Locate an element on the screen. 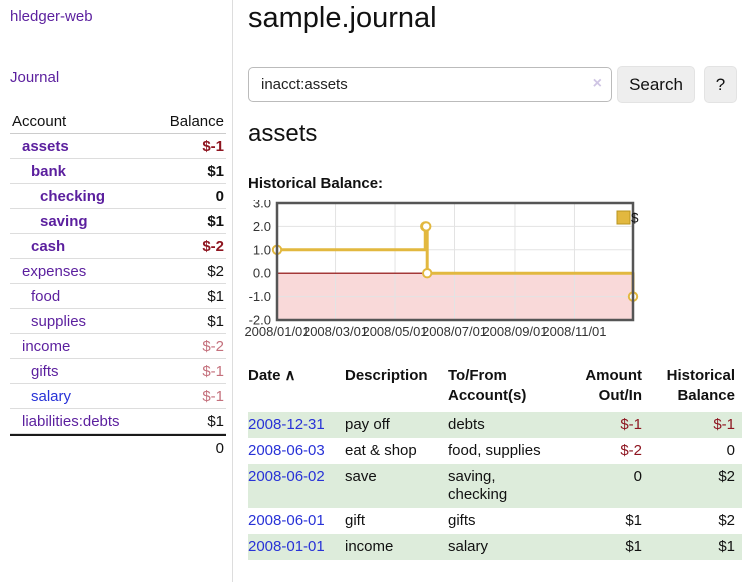 Image resolution: width=742 pixels, height=582 pixels. account-link-saving: saving is located at coordinates (64, 221).